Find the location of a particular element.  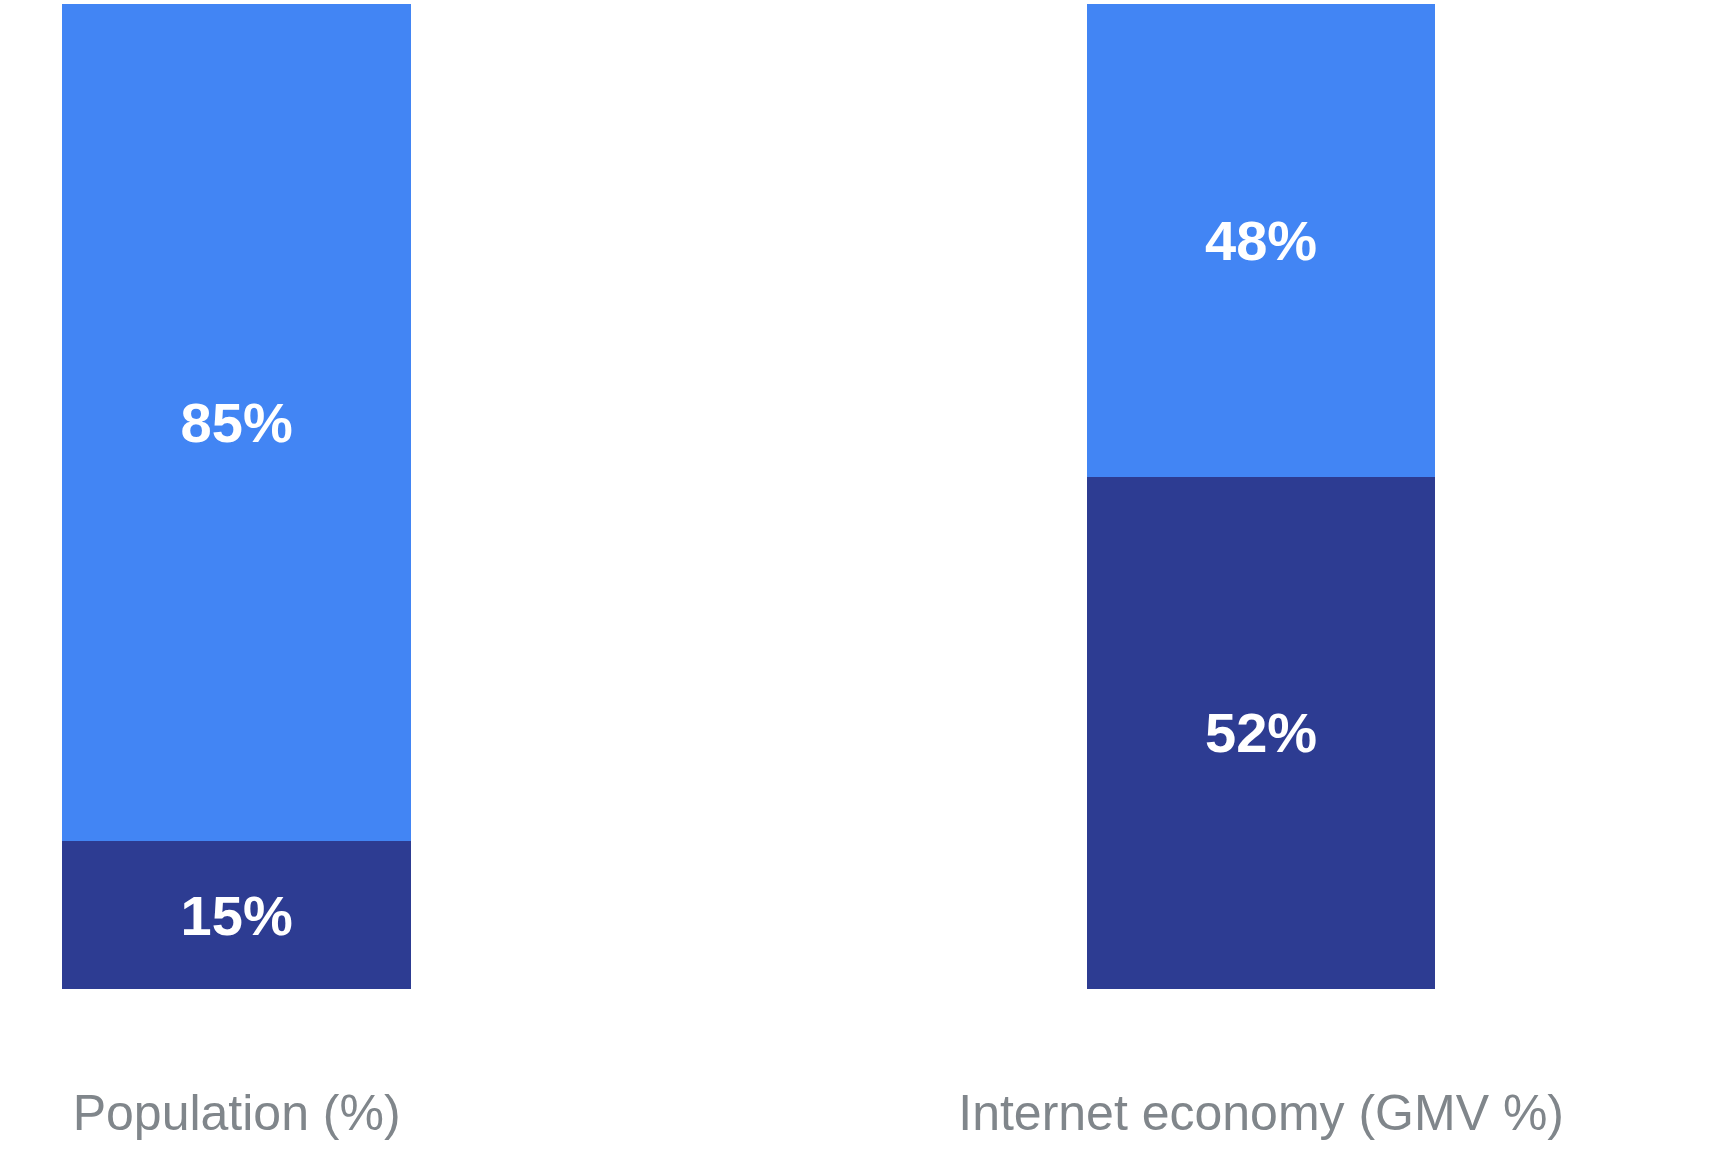

data-label: 85% is located at coordinates (236, 423).